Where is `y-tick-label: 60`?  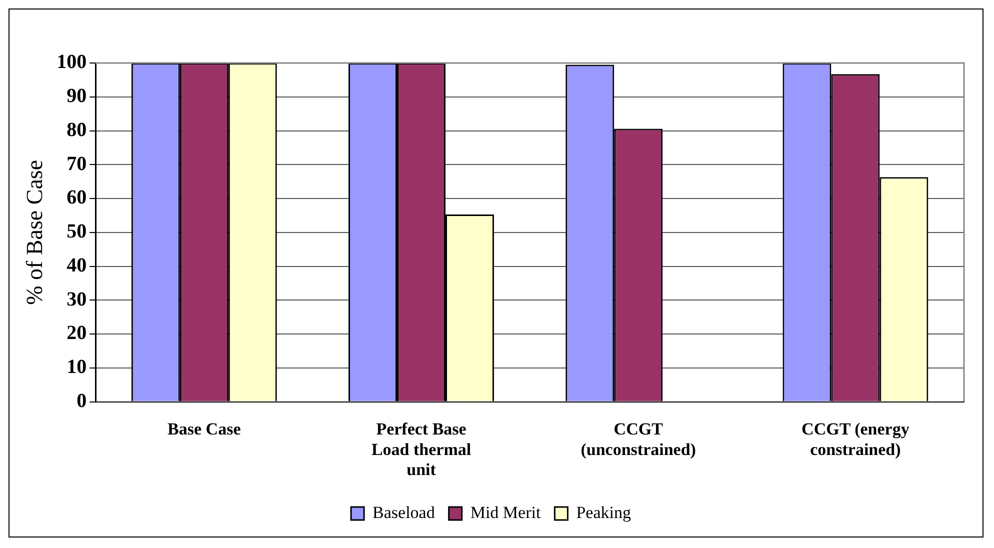 y-tick-label: 60 is located at coordinates (76, 197).